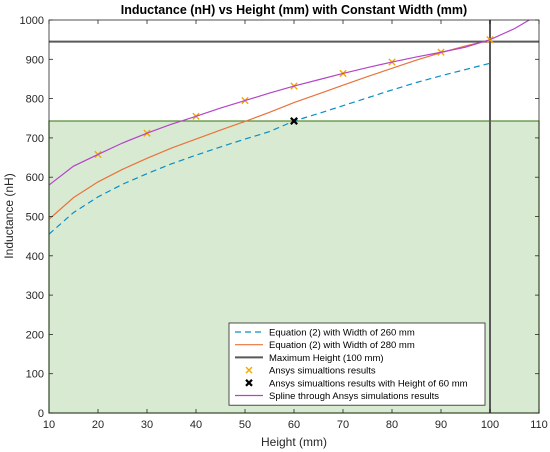 The image size is (550, 452). I want to click on x-tick-label: 30, so click(147, 425).